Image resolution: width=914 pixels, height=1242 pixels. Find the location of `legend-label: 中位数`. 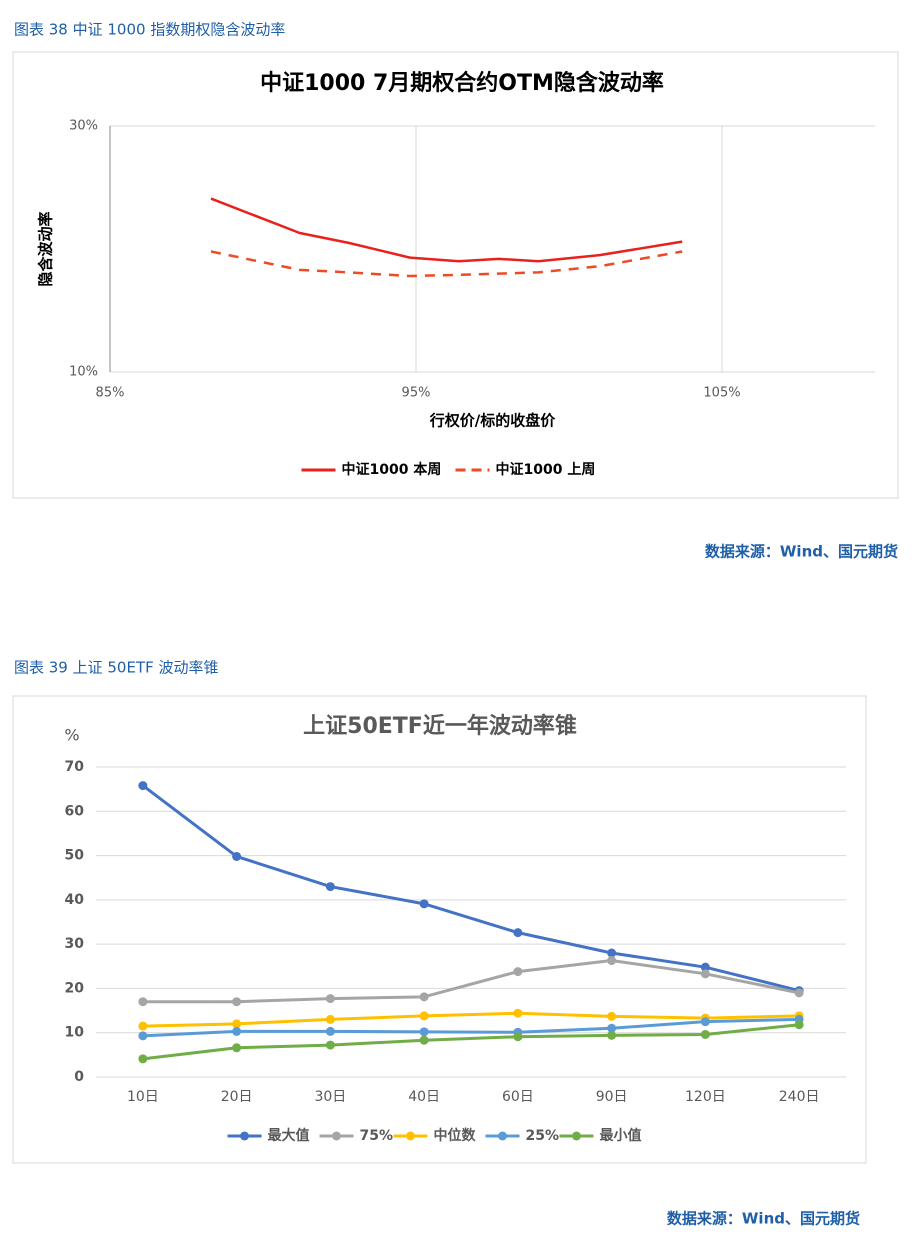

legend-label: 中位数 is located at coordinates (455, 1135).